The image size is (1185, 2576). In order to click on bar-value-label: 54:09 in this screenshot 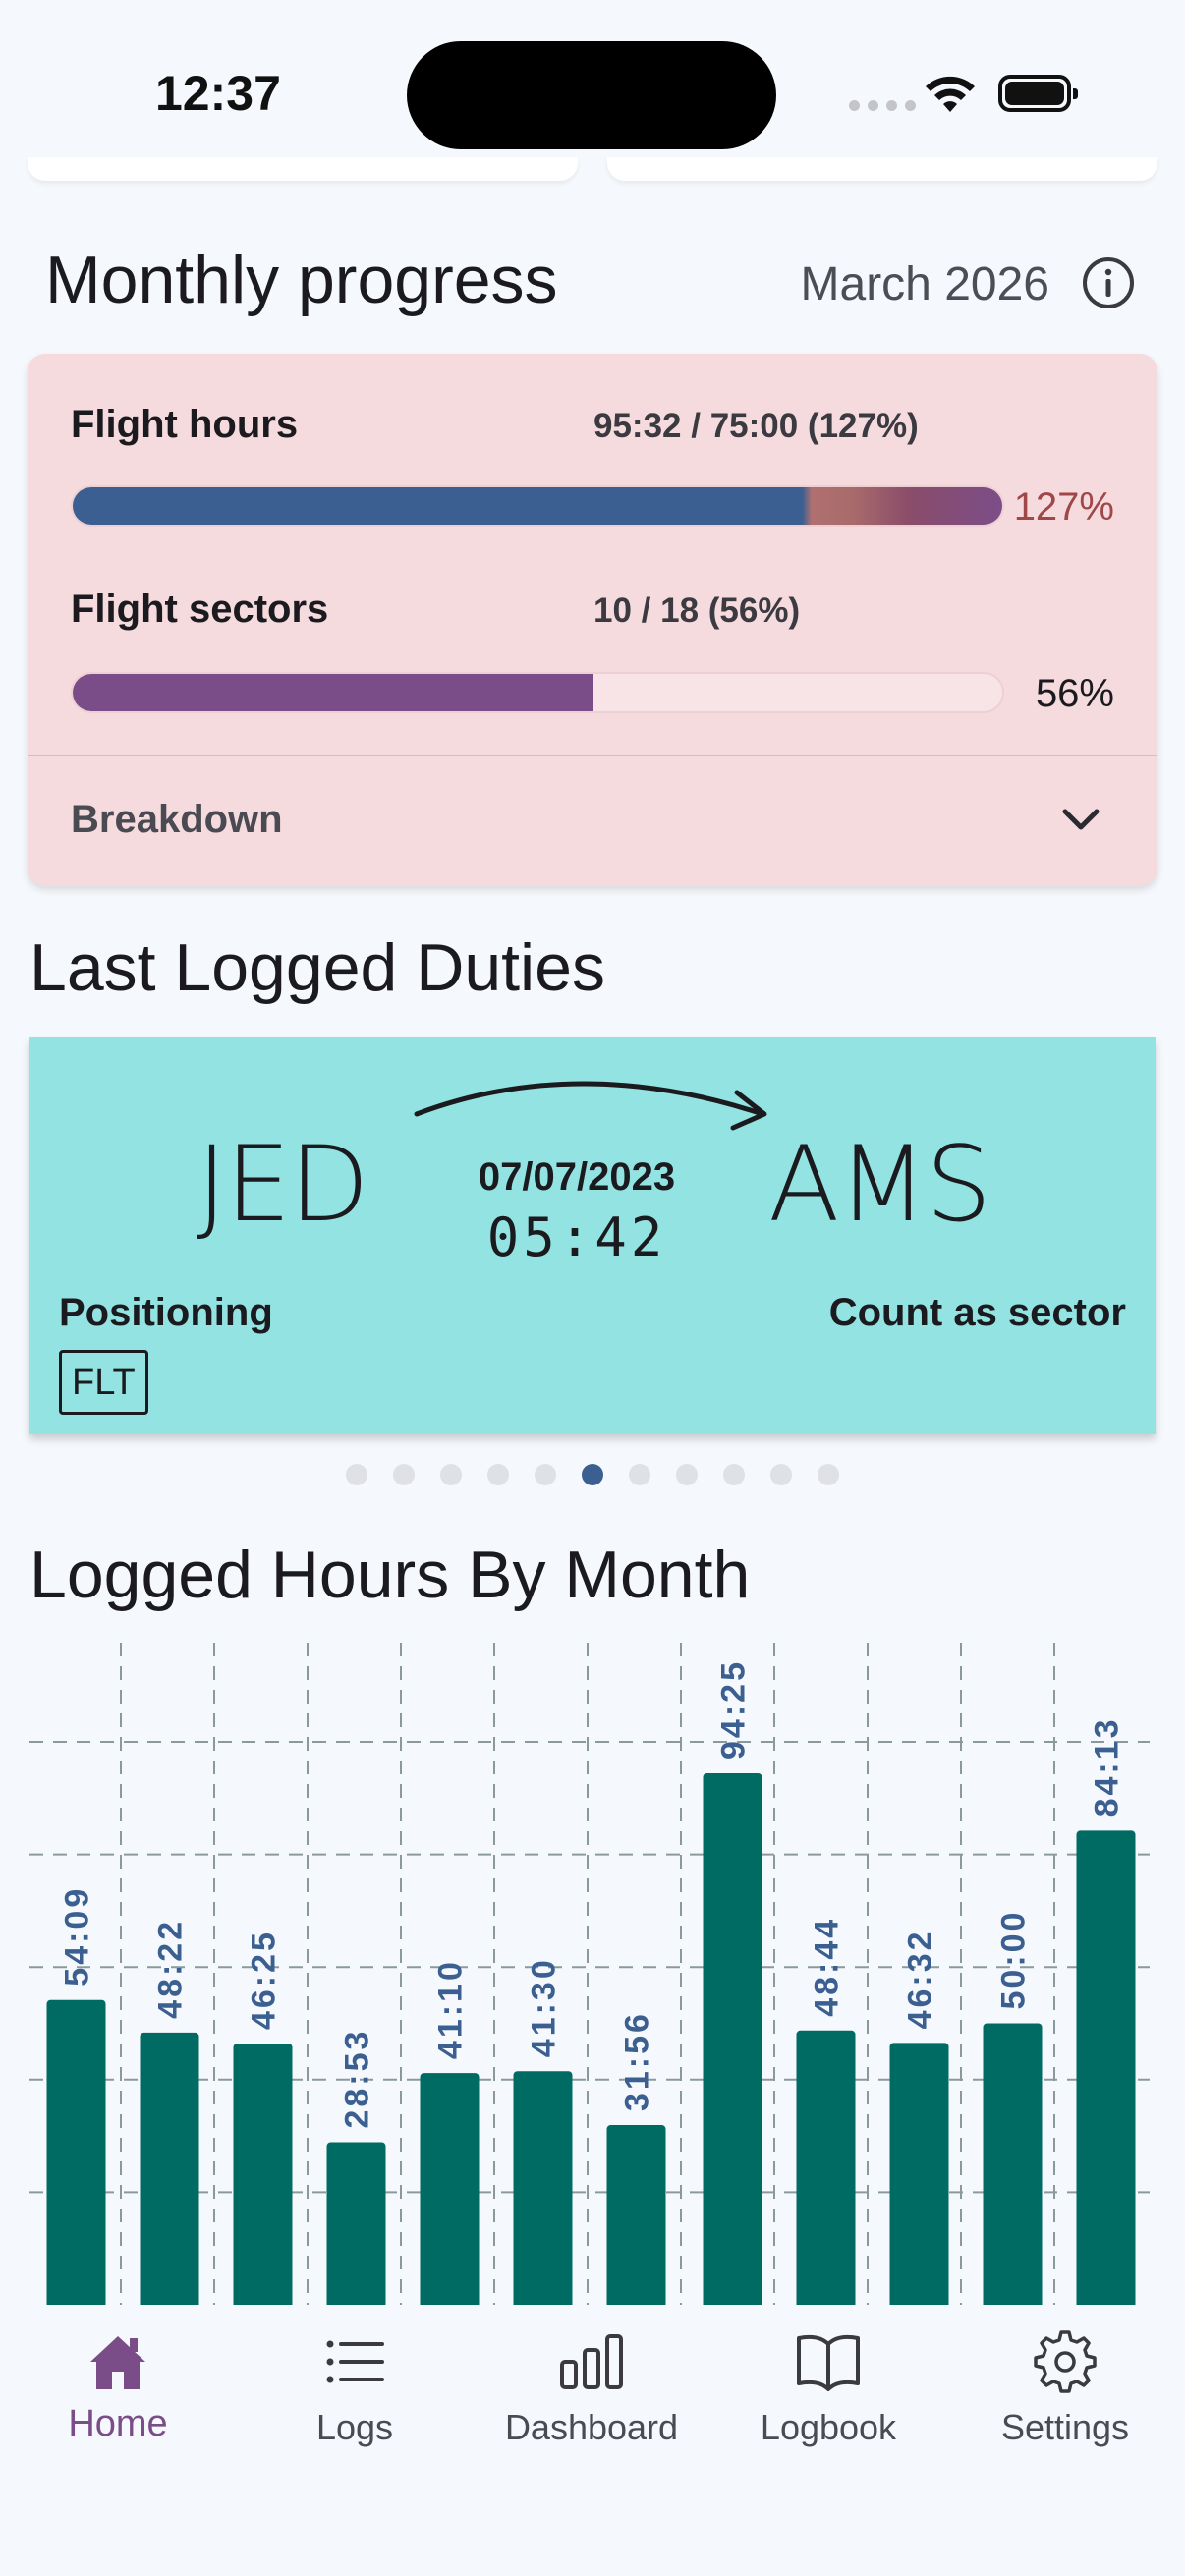, I will do `click(77, 1936)`.